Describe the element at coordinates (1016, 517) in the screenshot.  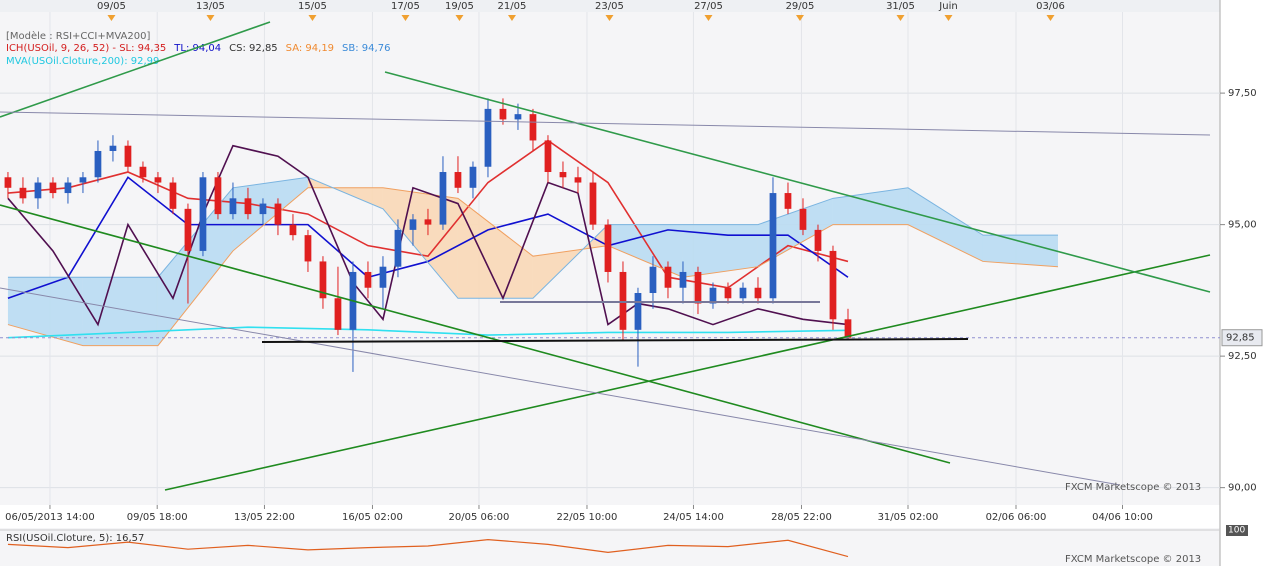
I see `x-tick-label: 02/06 06:00` at that location.